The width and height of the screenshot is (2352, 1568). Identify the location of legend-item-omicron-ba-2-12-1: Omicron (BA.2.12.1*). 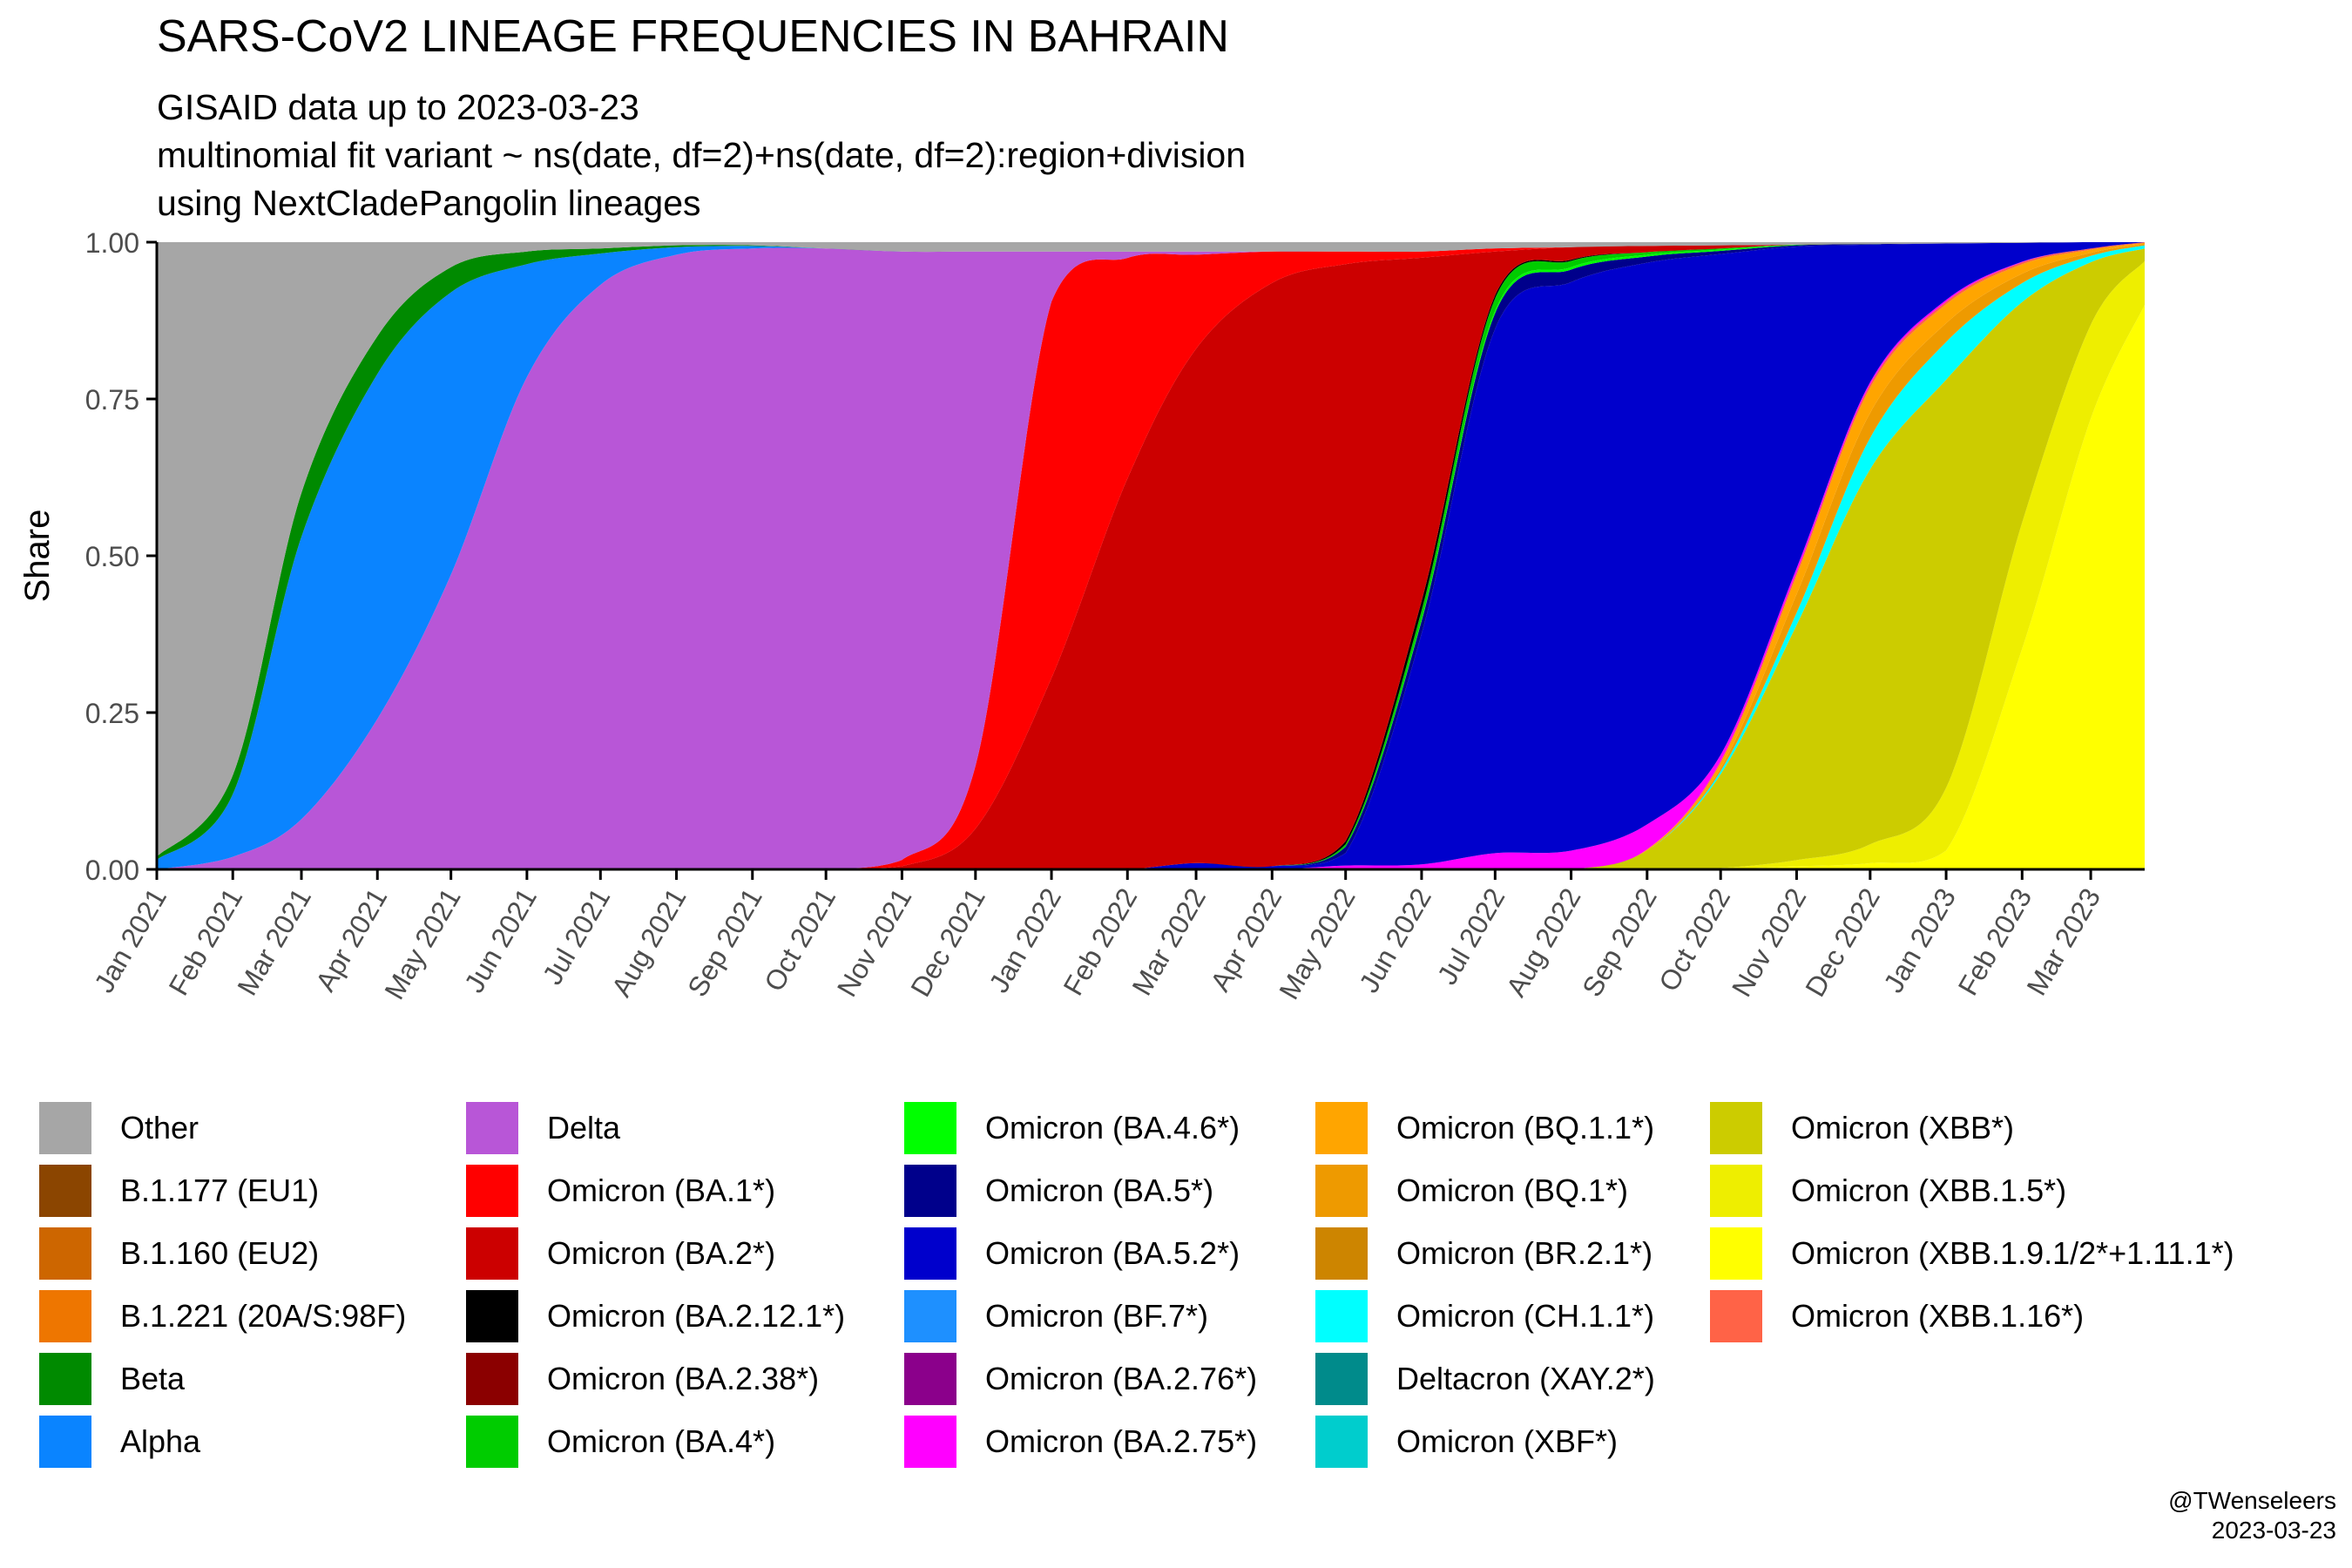
(654, 1316).